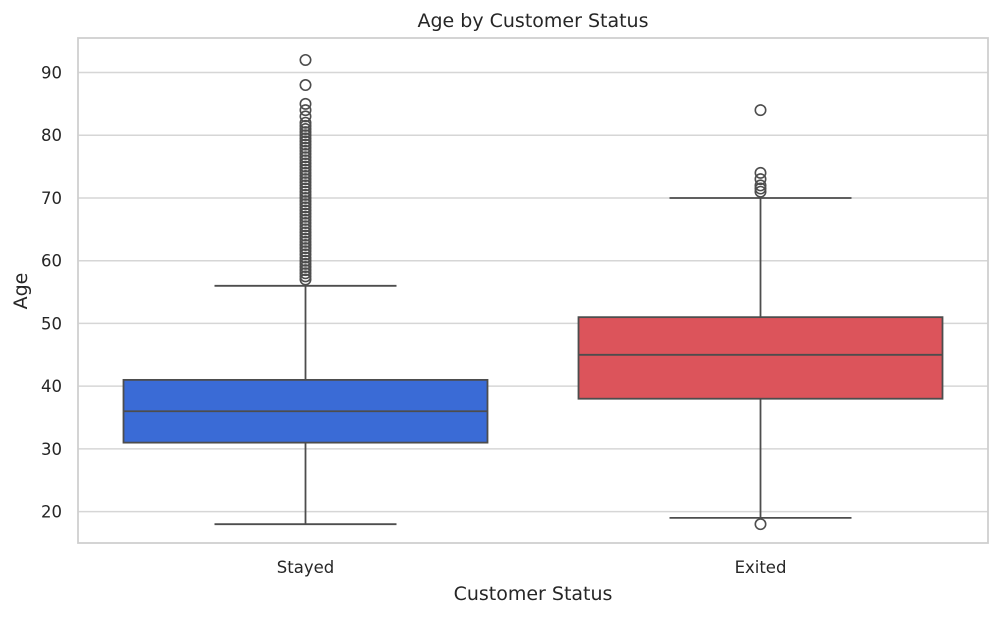  I want to click on y-tick-label: 50, so click(51, 323).